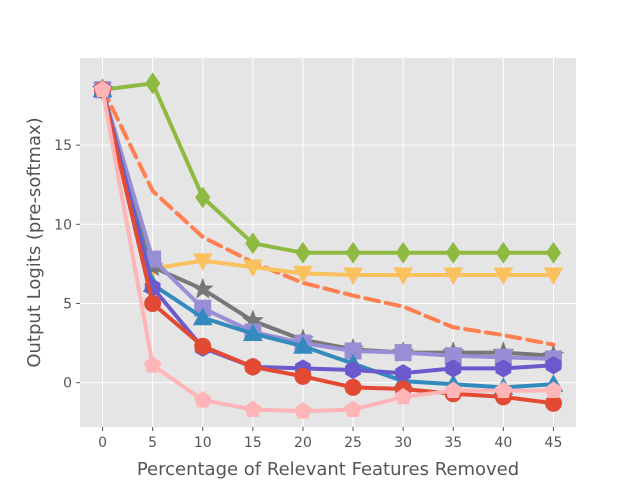  I want to click on y-tick-label: 15, so click(63, 146).